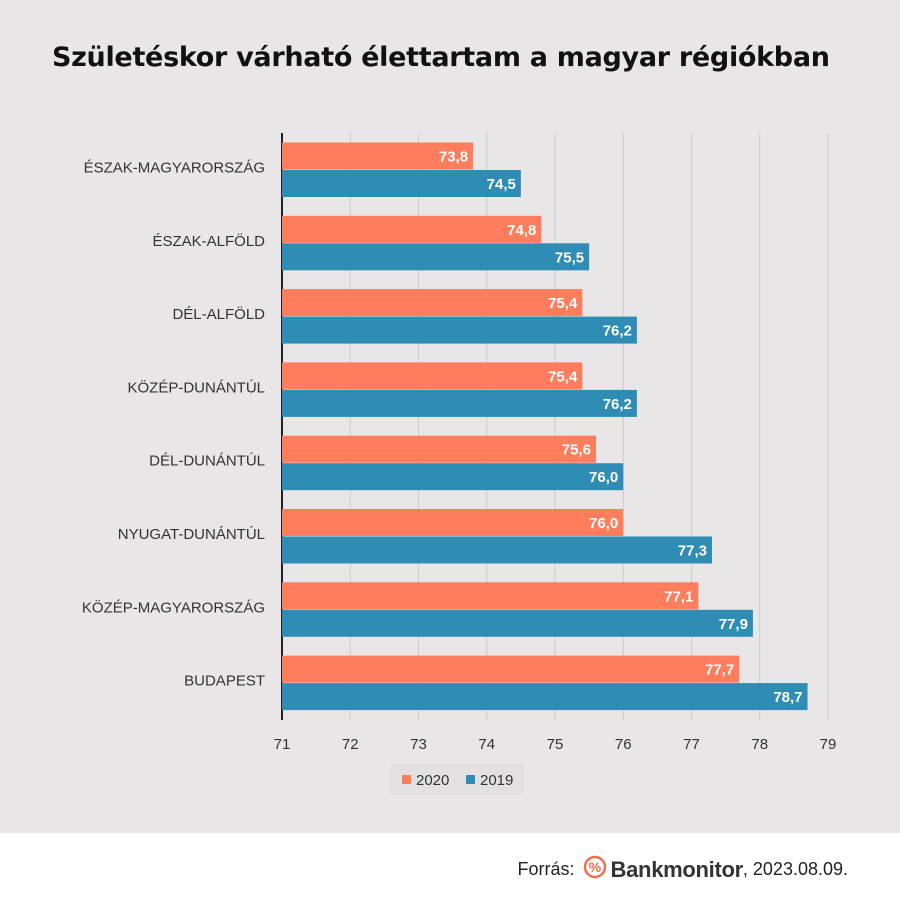 The image size is (900, 900). Describe the element at coordinates (191, 534) in the screenshot. I see `category-label: NYUGAT-DUNÁNTÚL` at that location.